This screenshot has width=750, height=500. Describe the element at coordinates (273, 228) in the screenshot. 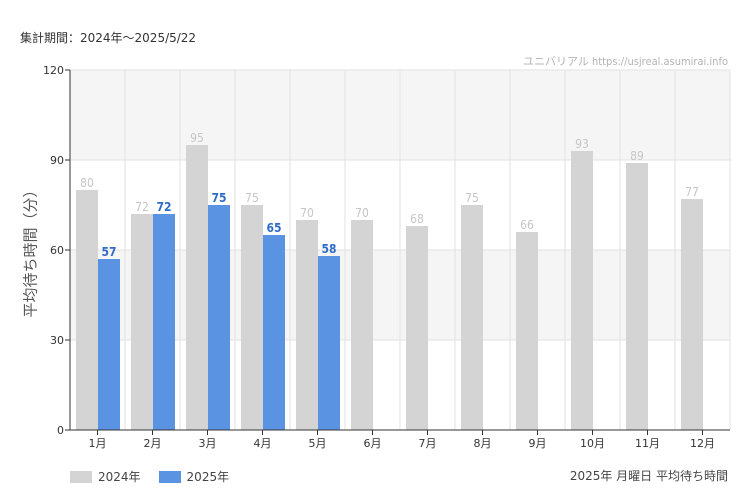

I see `data-label: 65` at that location.